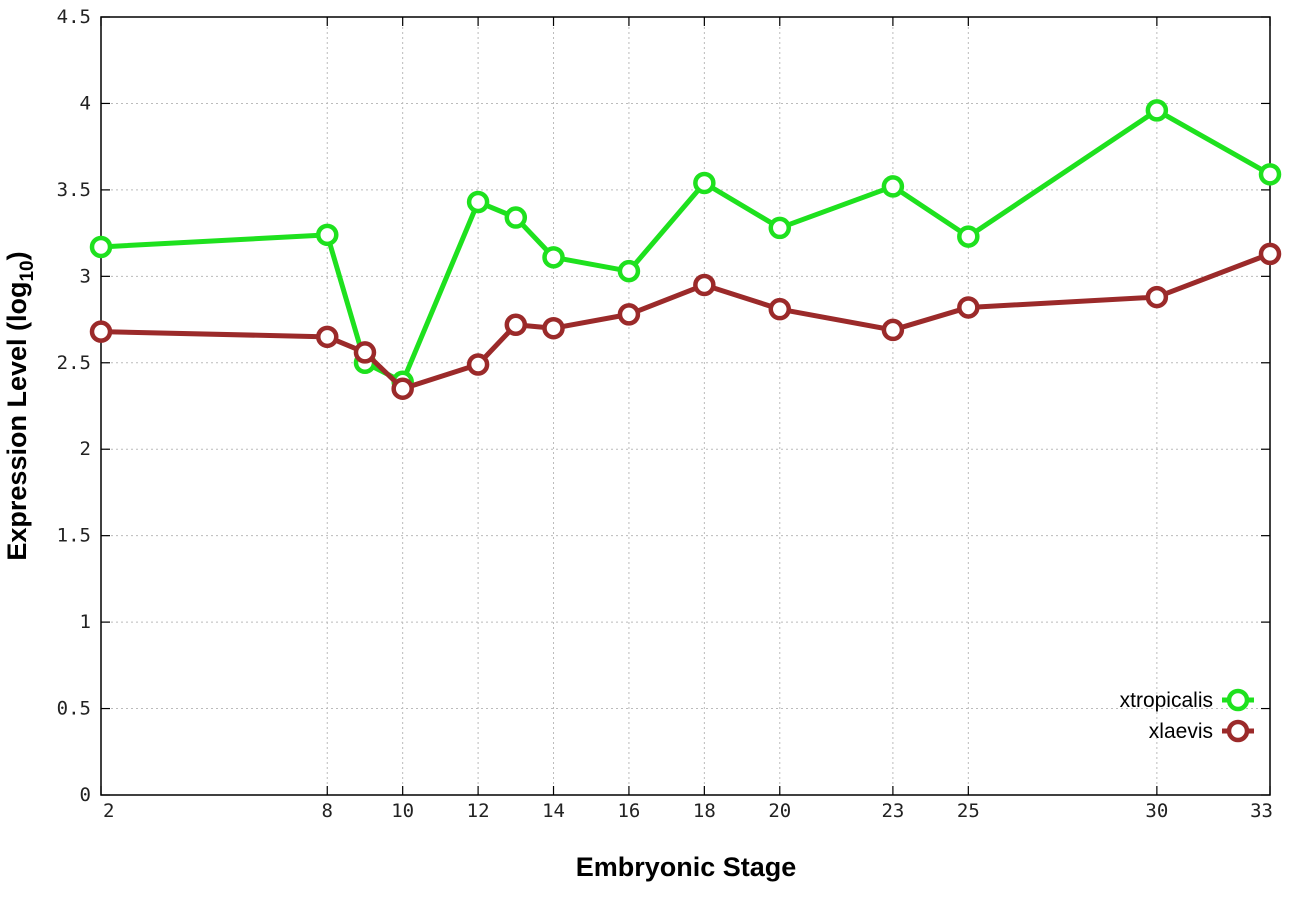  I want to click on legend-label: xlaevis, so click(1181, 731).